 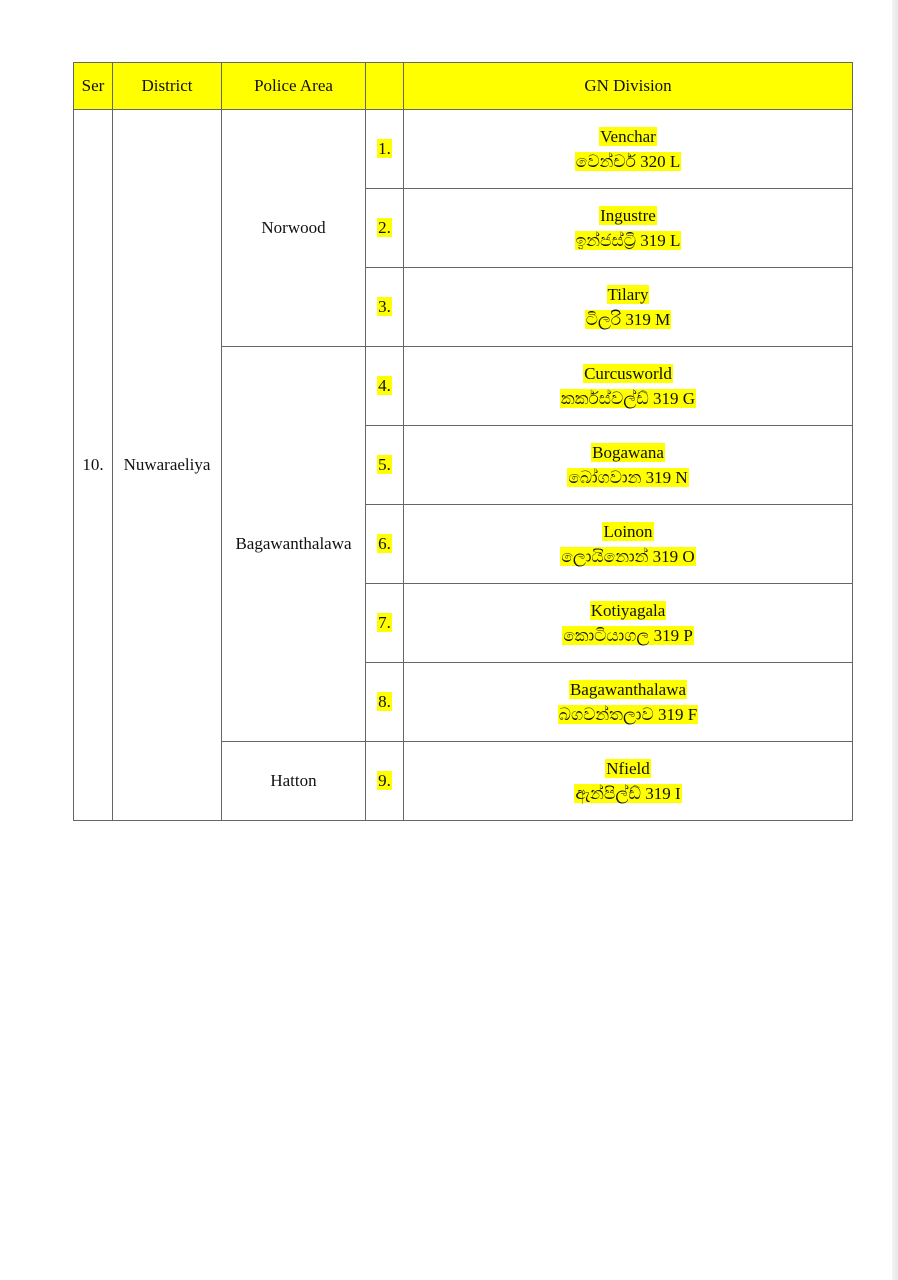 I want to click on header-row: Ser District Police Area GN Division, so click(x=463, y=86).